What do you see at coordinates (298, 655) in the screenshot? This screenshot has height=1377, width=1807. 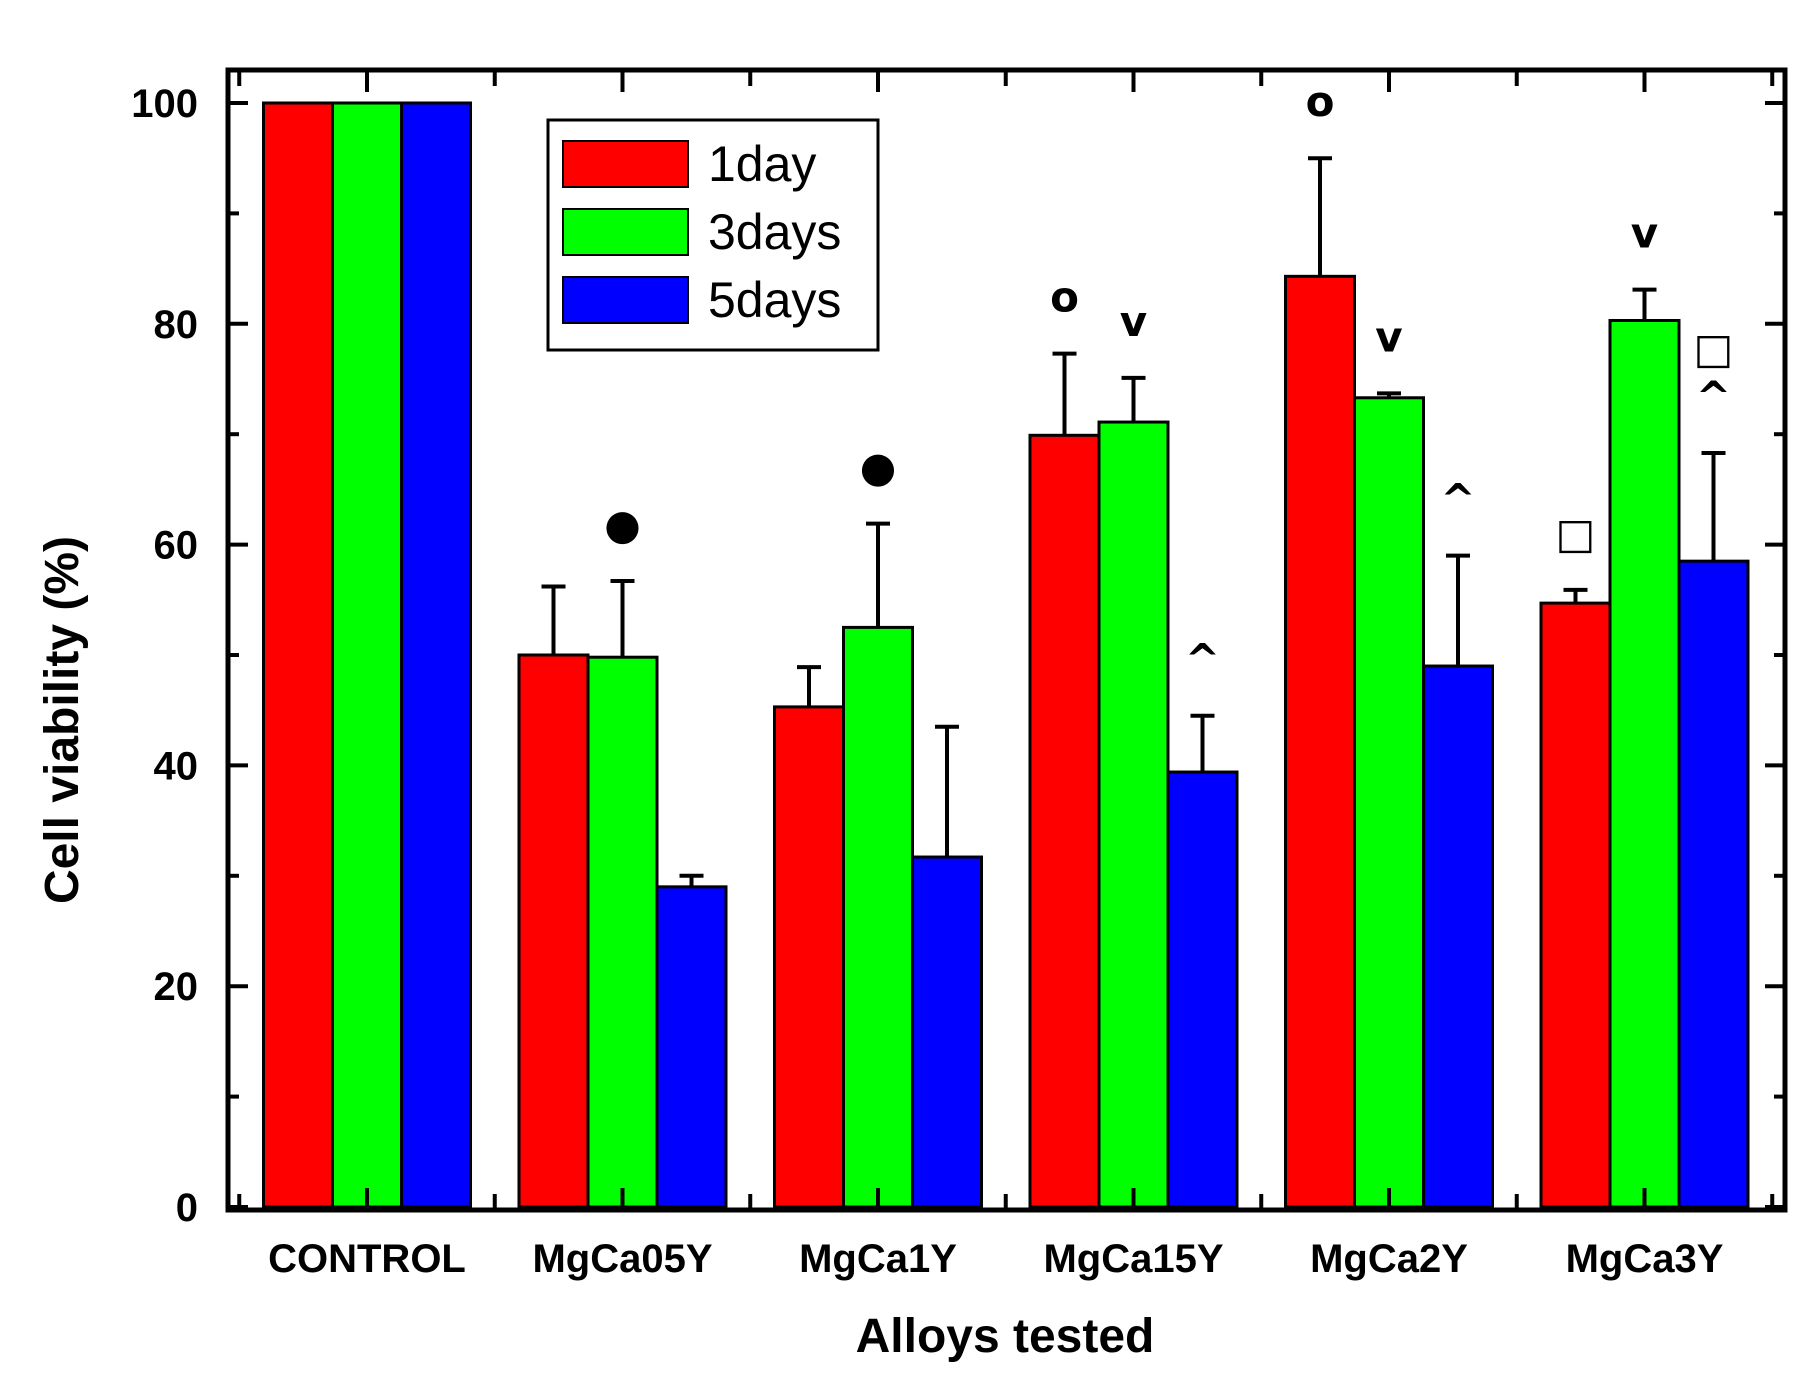 I see `bar-1day-CONTROL` at bounding box center [298, 655].